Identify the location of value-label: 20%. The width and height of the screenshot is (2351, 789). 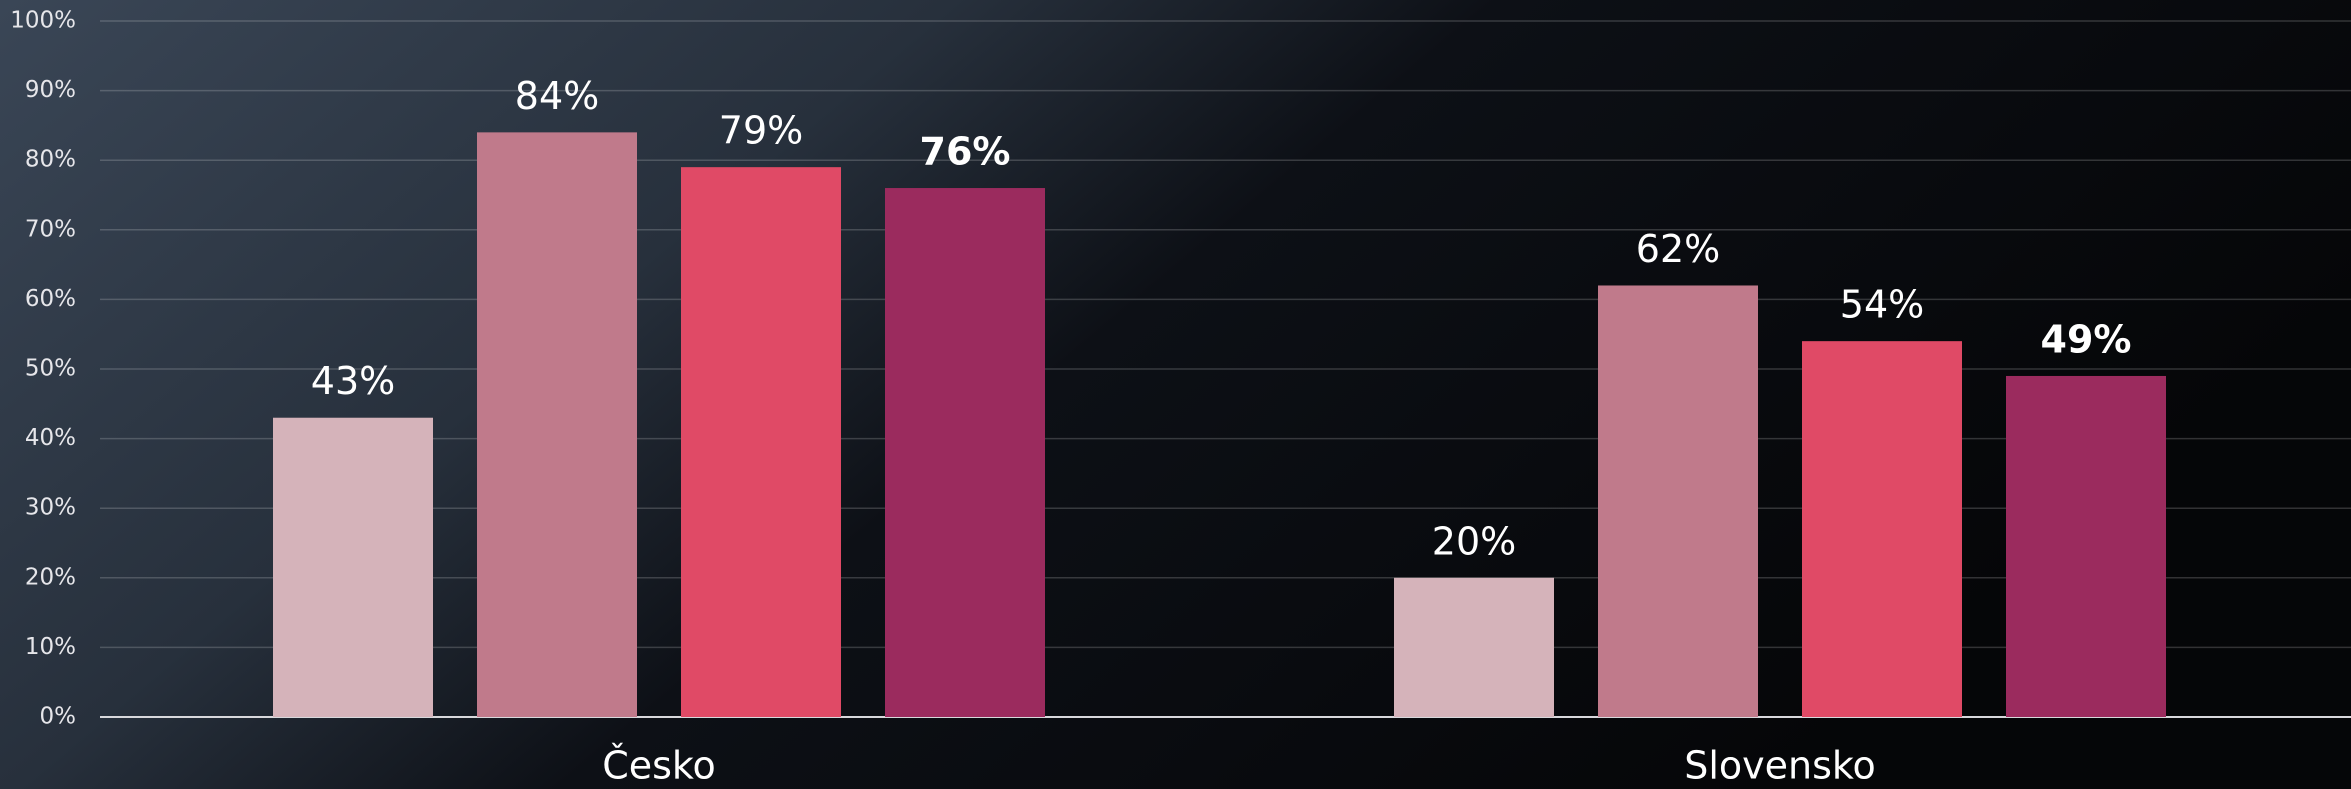
(1474, 541).